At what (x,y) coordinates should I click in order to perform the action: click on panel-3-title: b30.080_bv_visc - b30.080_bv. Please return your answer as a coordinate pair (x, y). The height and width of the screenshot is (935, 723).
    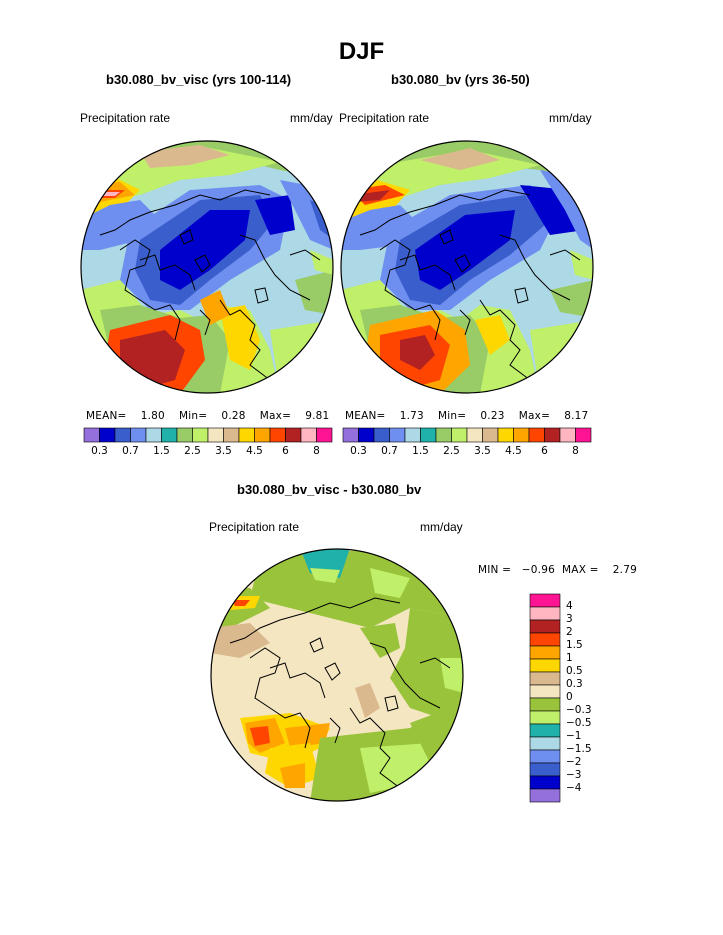
    Looking at the image, I should click on (329, 489).